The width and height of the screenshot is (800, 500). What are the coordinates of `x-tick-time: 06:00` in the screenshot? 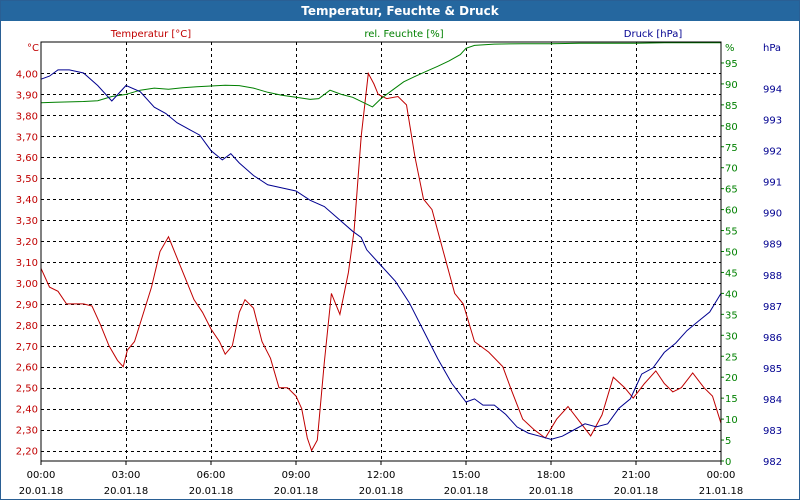 It's located at (211, 475).